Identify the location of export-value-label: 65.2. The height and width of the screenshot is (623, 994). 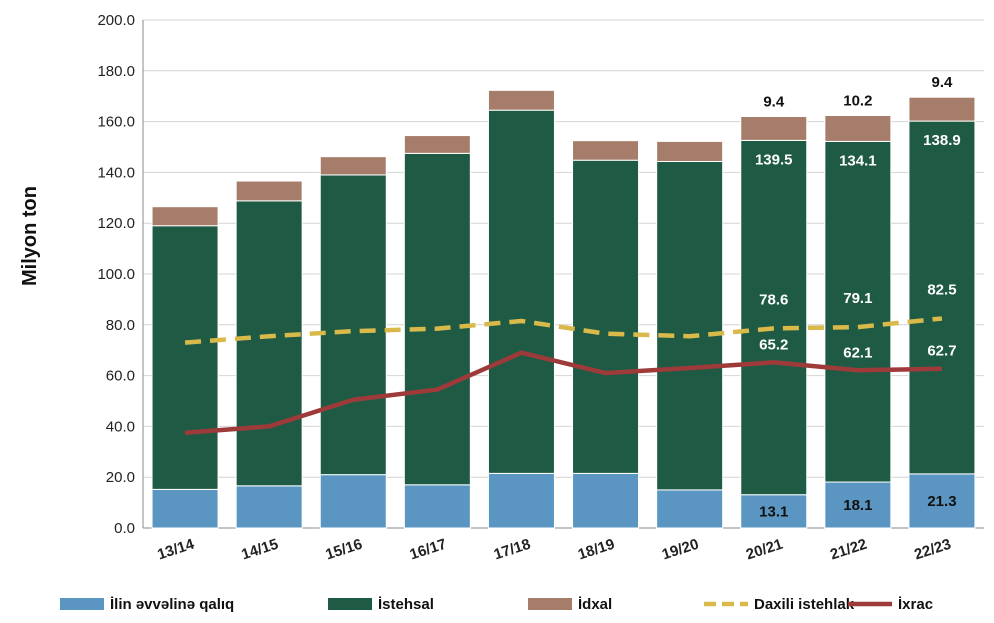
(773, 344).